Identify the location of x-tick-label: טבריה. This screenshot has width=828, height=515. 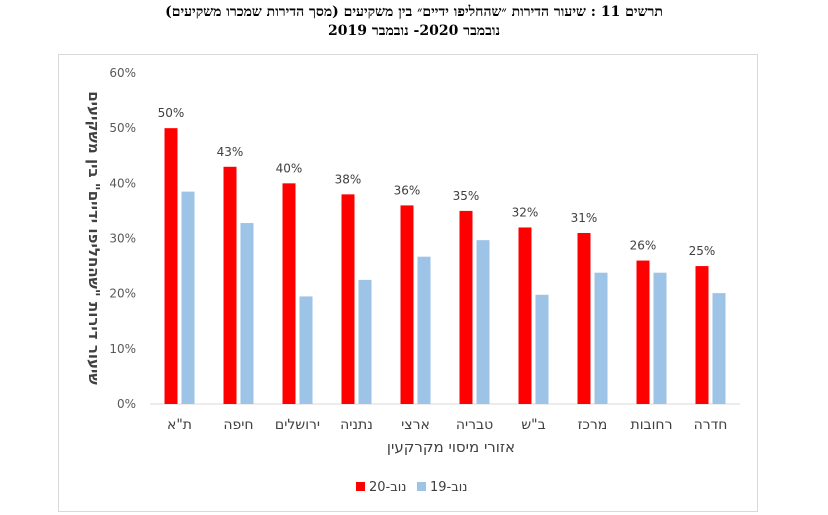
(474, 425).